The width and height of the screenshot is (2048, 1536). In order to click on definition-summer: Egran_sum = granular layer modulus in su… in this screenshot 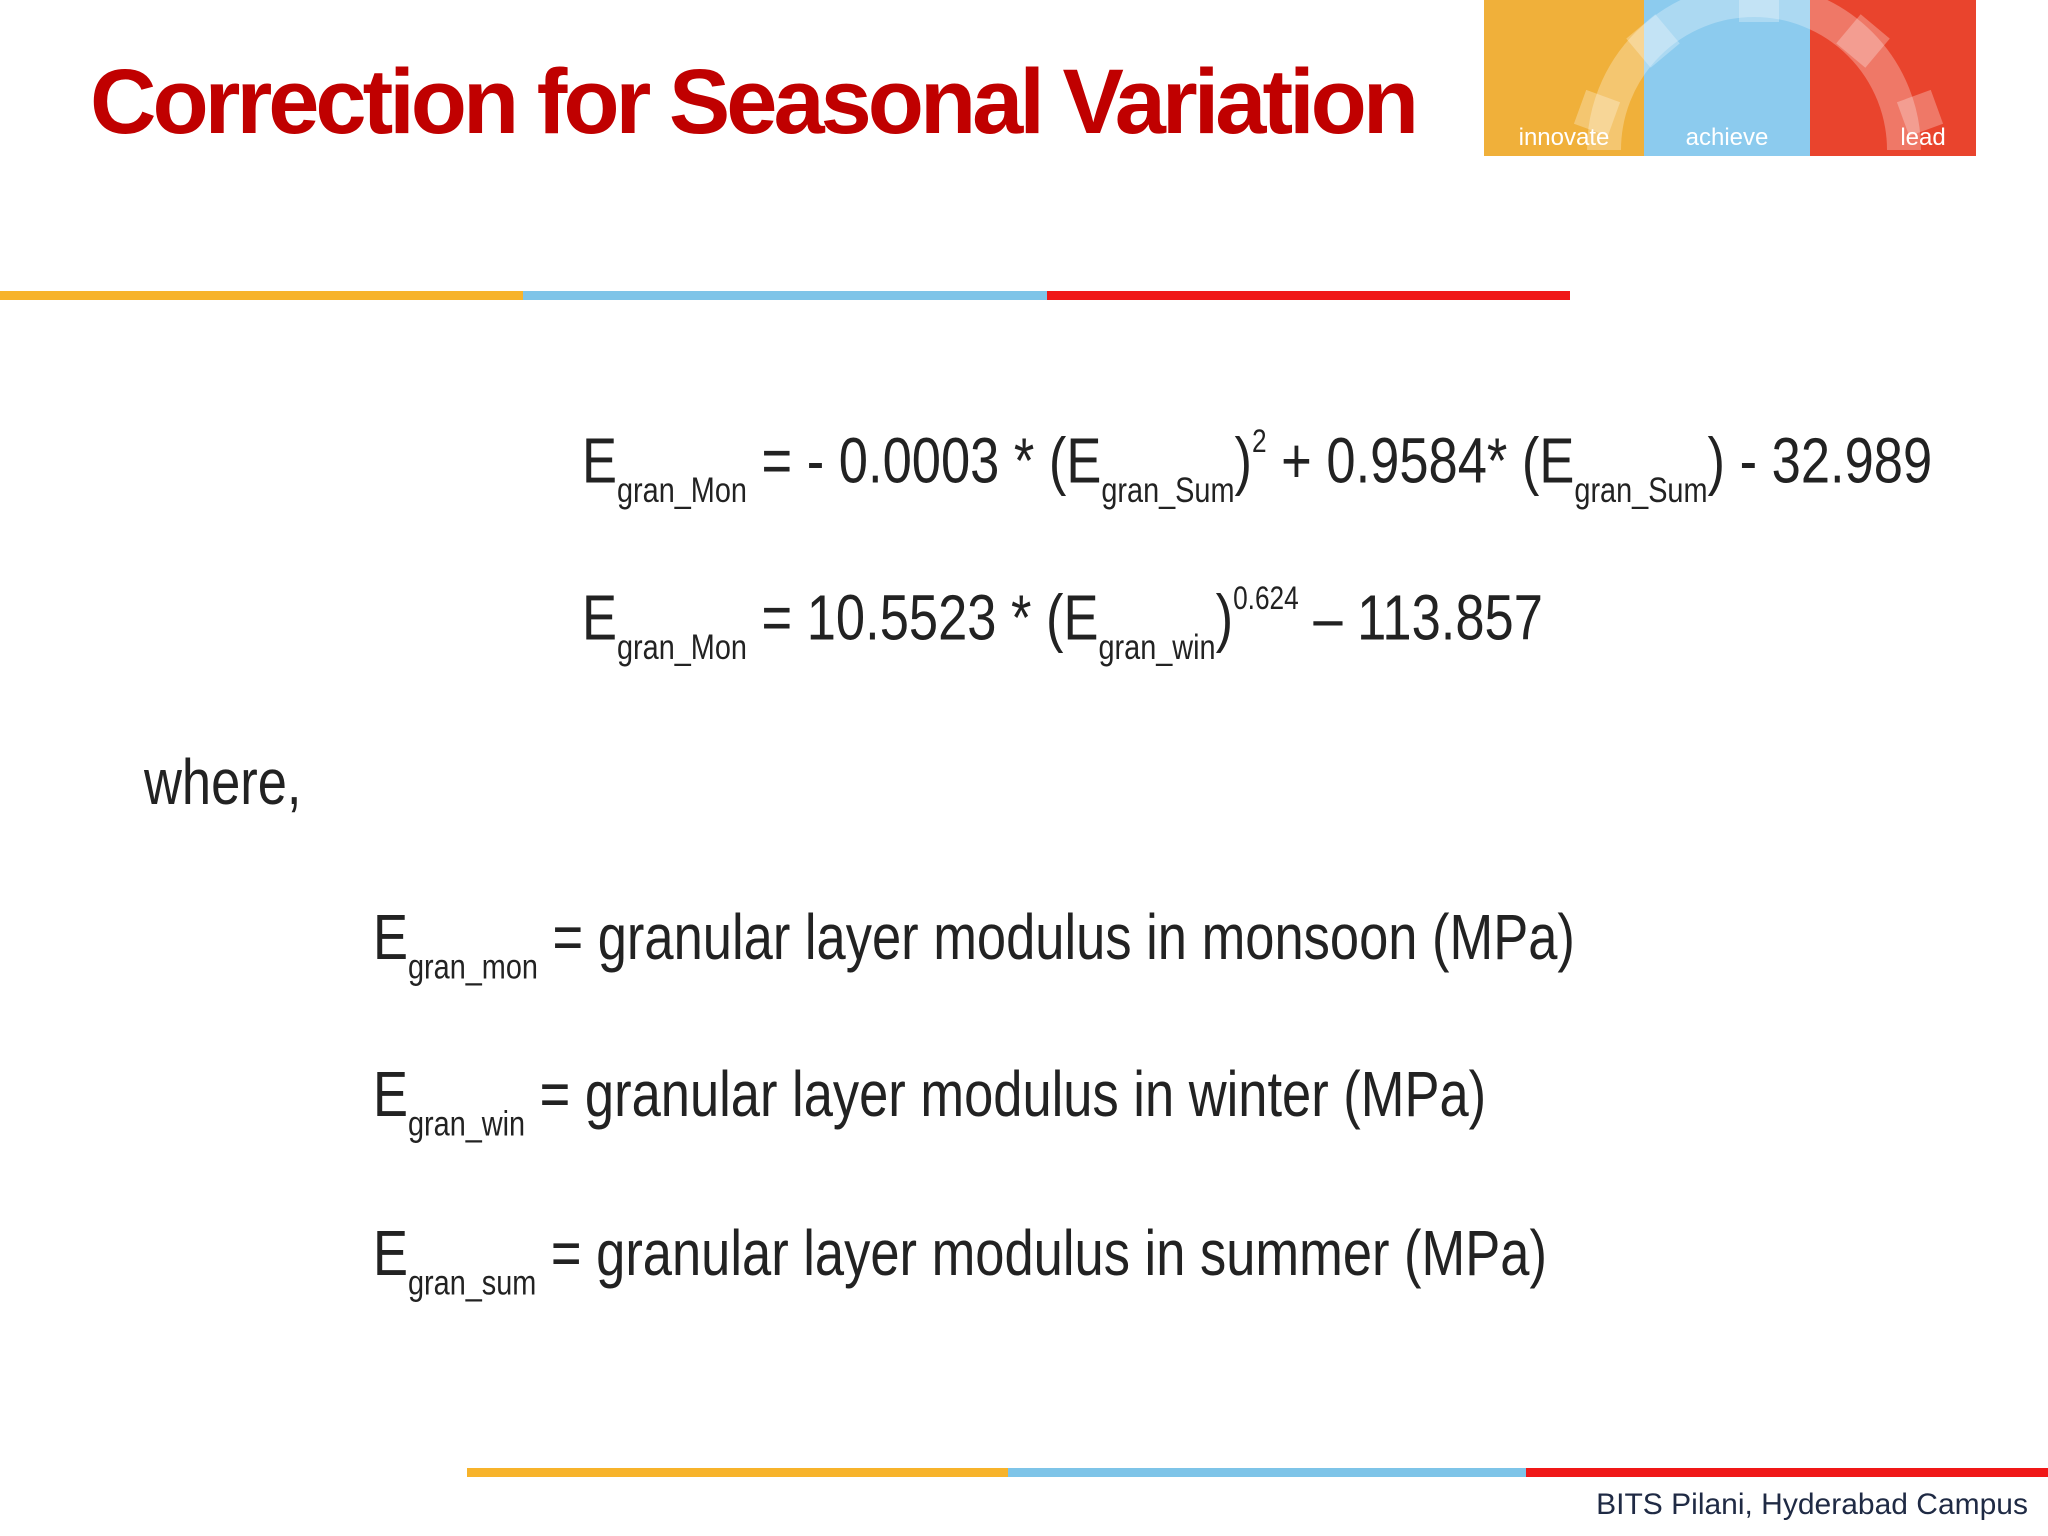, I will do `click(960, 1260)`.